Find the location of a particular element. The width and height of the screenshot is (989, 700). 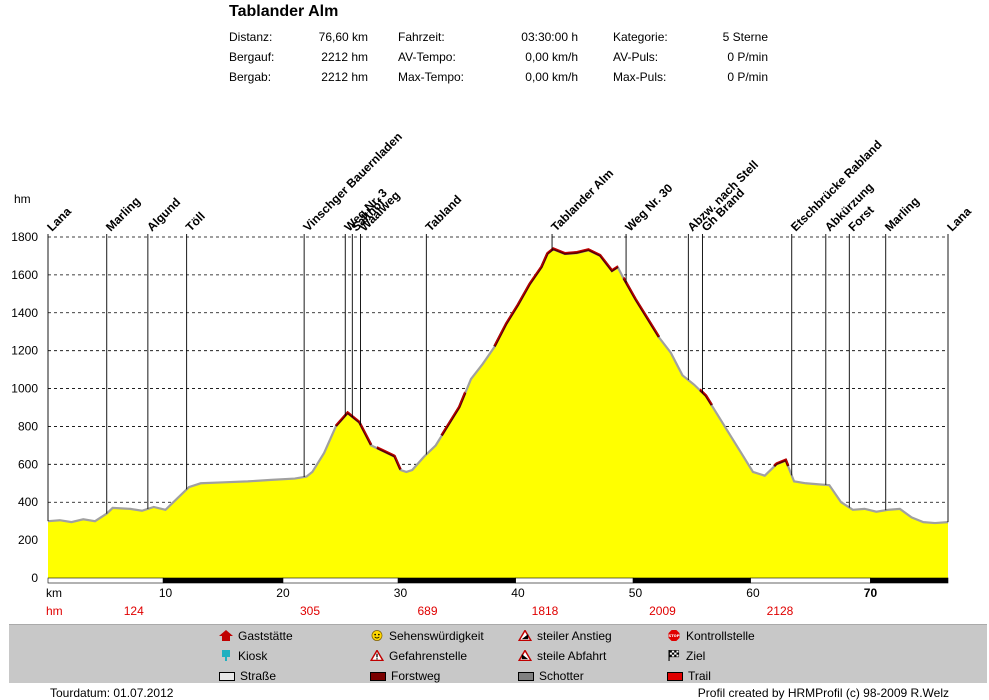

stop-icon: STOP is located at coordinates (674, 635).